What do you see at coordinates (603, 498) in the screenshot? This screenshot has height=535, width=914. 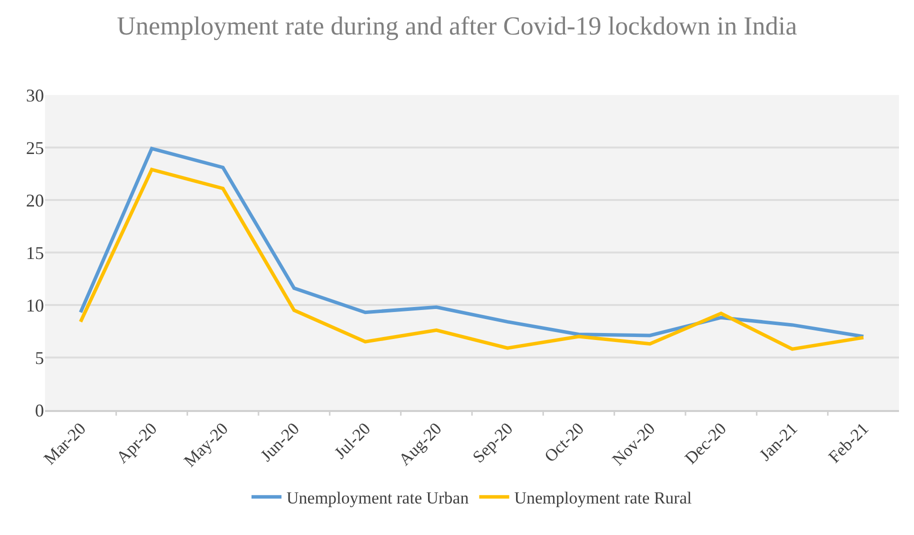 I see `legend-label: Unemployment rate Rural` at bounding box center [603, 498].